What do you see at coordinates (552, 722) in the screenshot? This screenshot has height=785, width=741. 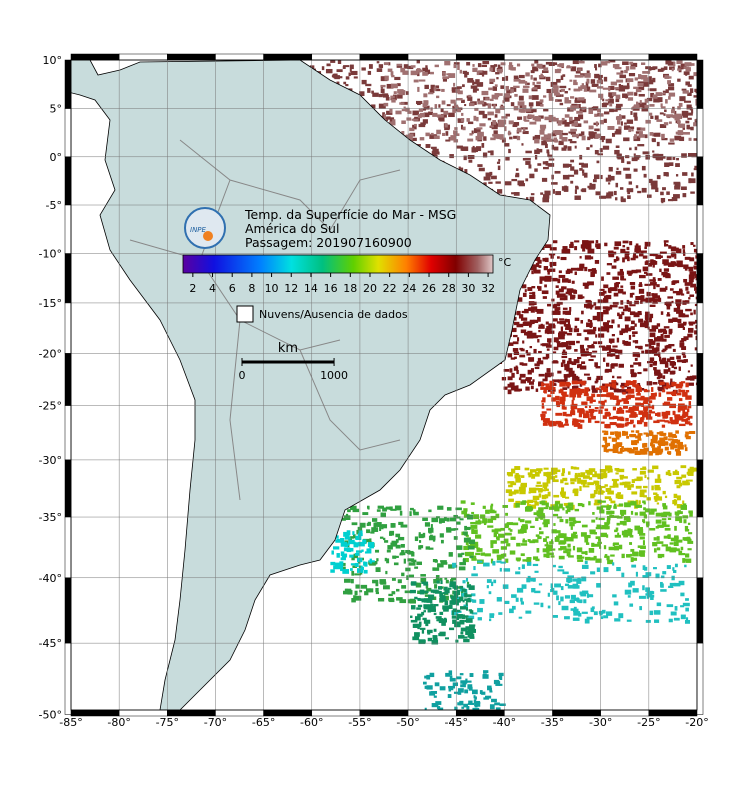 I see `lon-tick-label: -35°` at bounding box center [552, 722].